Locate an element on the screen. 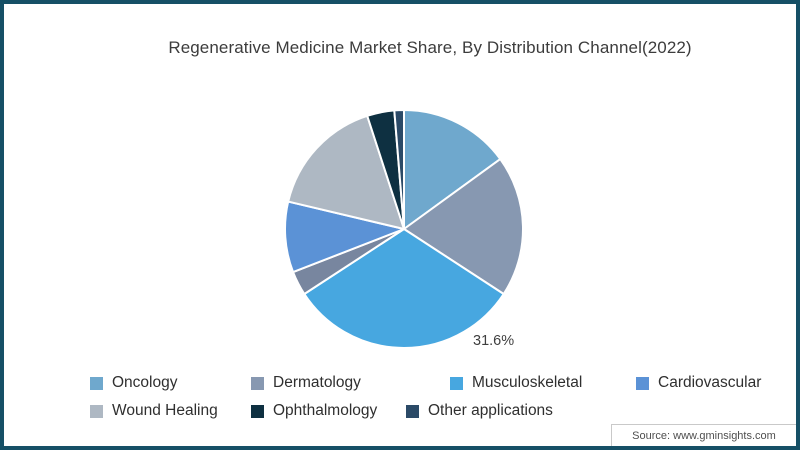 The width and height of the screenshot is (800, 450). pie-slice-wound-healing is located at coordinates (346, 172).